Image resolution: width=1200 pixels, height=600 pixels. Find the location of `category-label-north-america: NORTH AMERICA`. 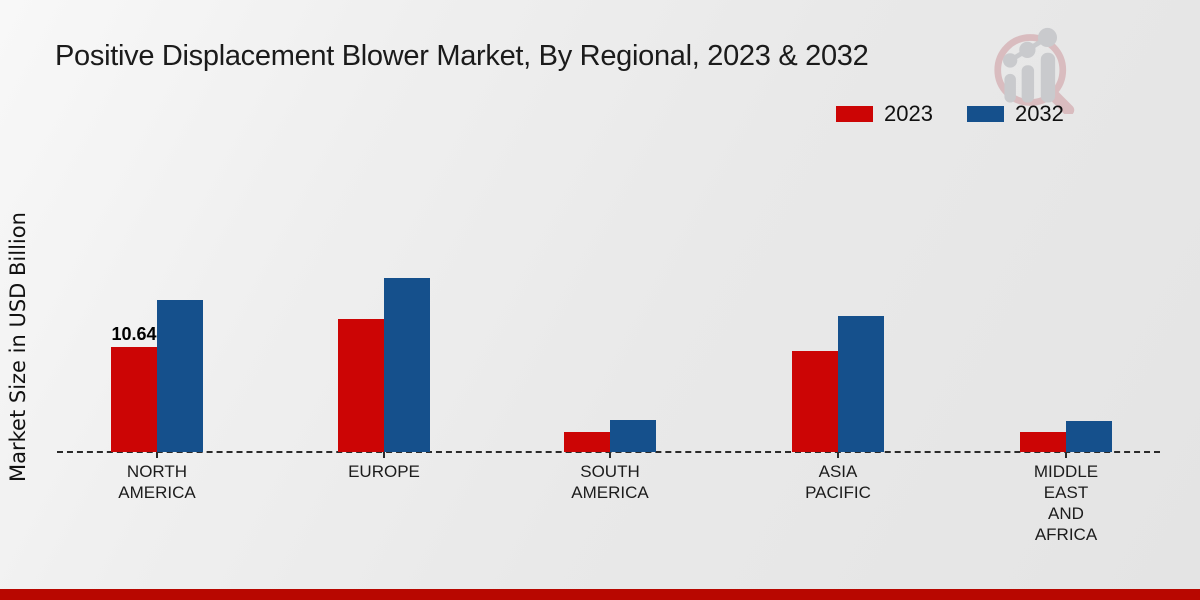

category-label-north-america: NORTH AMERICA is located at coordinates (157, 482).